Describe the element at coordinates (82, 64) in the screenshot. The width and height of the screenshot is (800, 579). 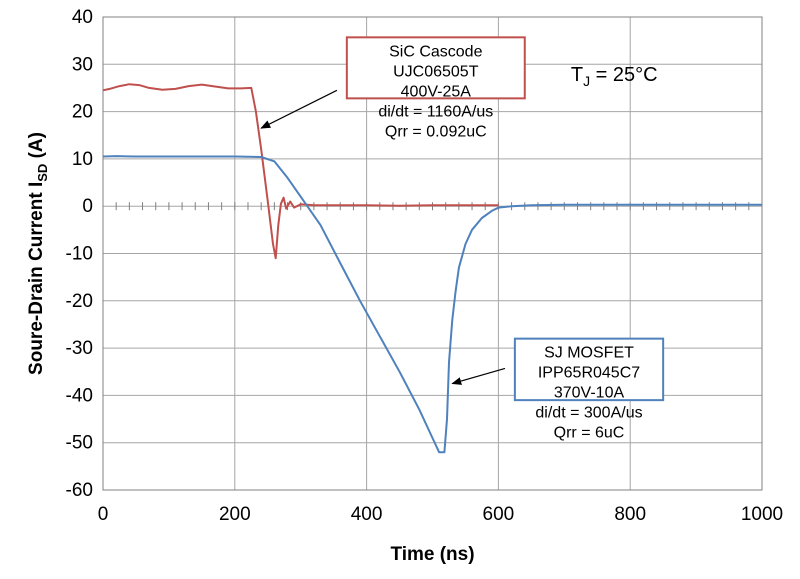
I see `y-tick-label: 30` at that location.